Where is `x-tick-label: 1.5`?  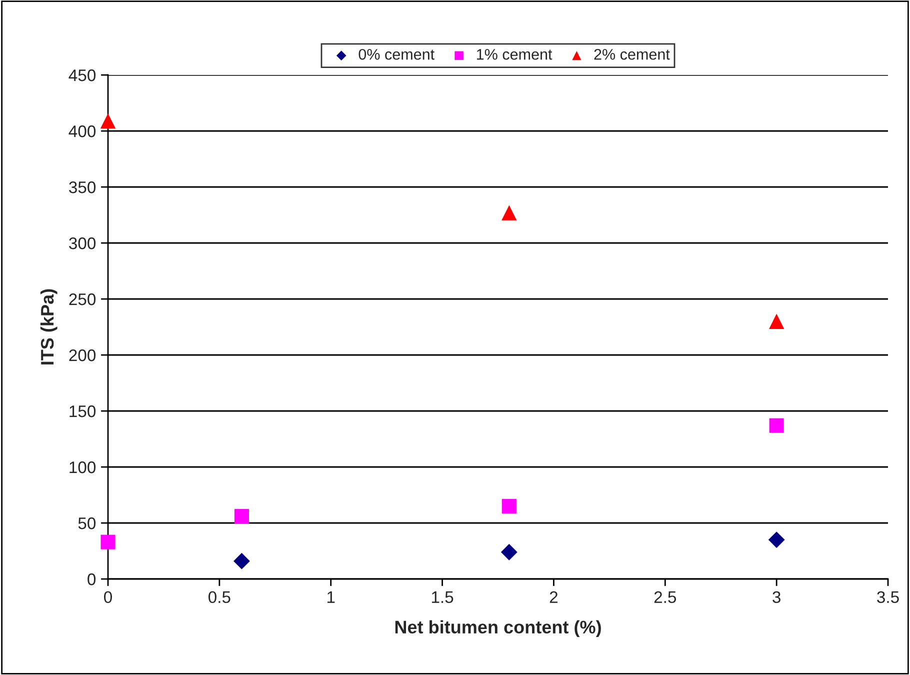
x-tick-label: 1.5 is located at coordinates (443, 597).